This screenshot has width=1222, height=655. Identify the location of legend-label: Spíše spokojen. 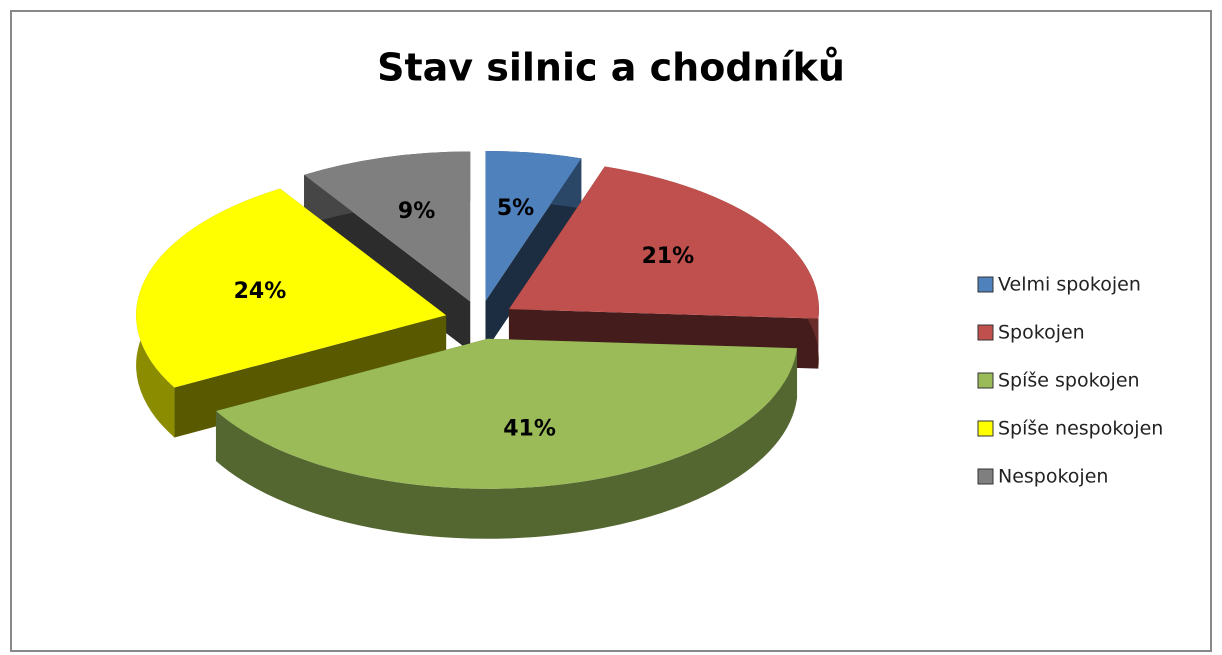
(1069, 381).